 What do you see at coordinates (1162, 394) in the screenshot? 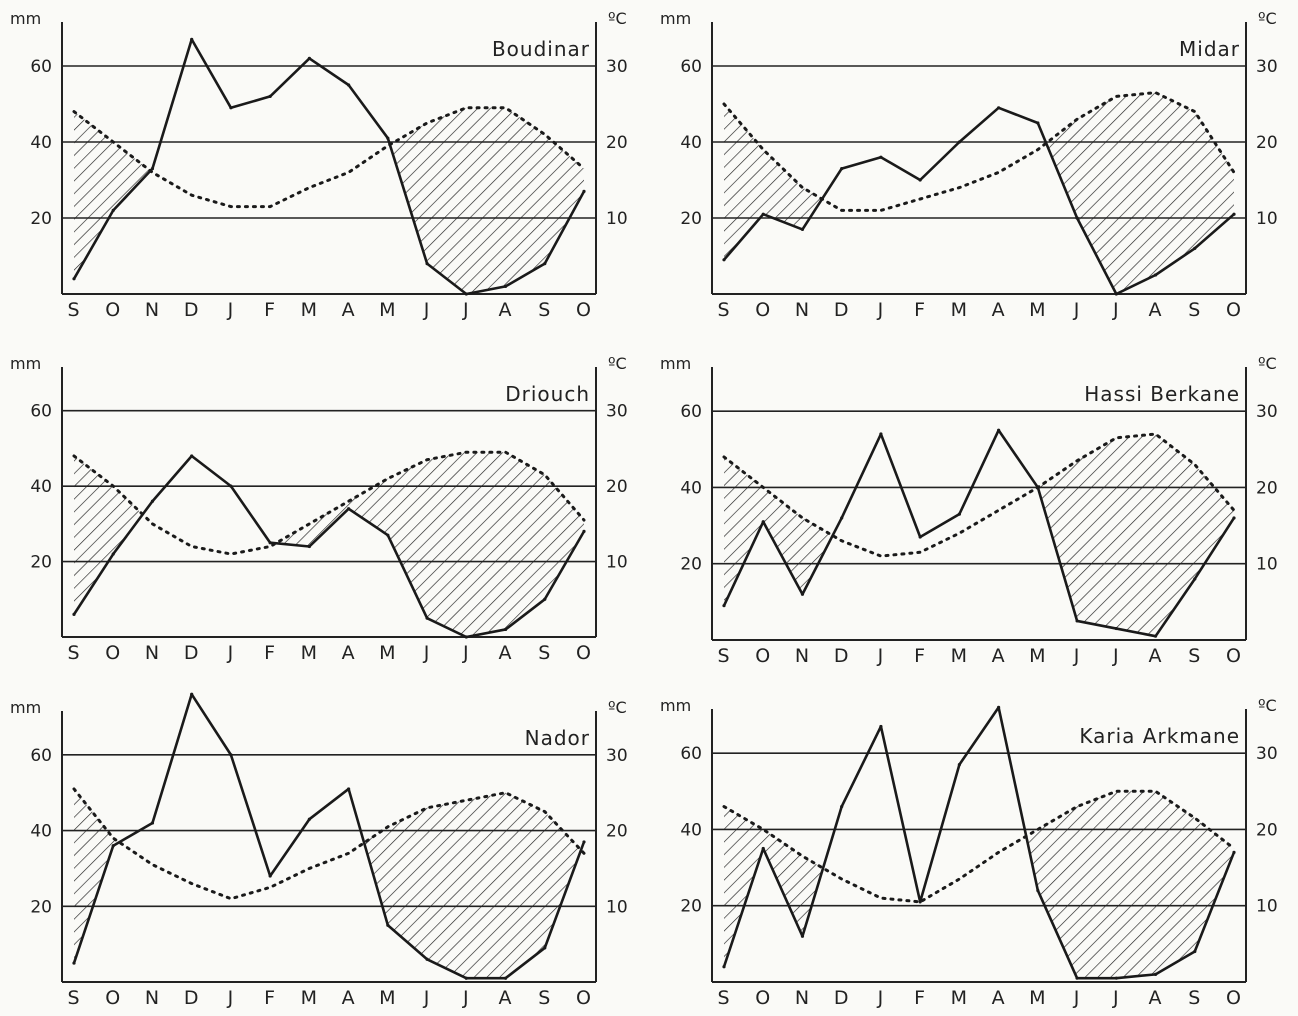
I see `station-name: Hassi Berkane` at bounding box center [1162, 394].